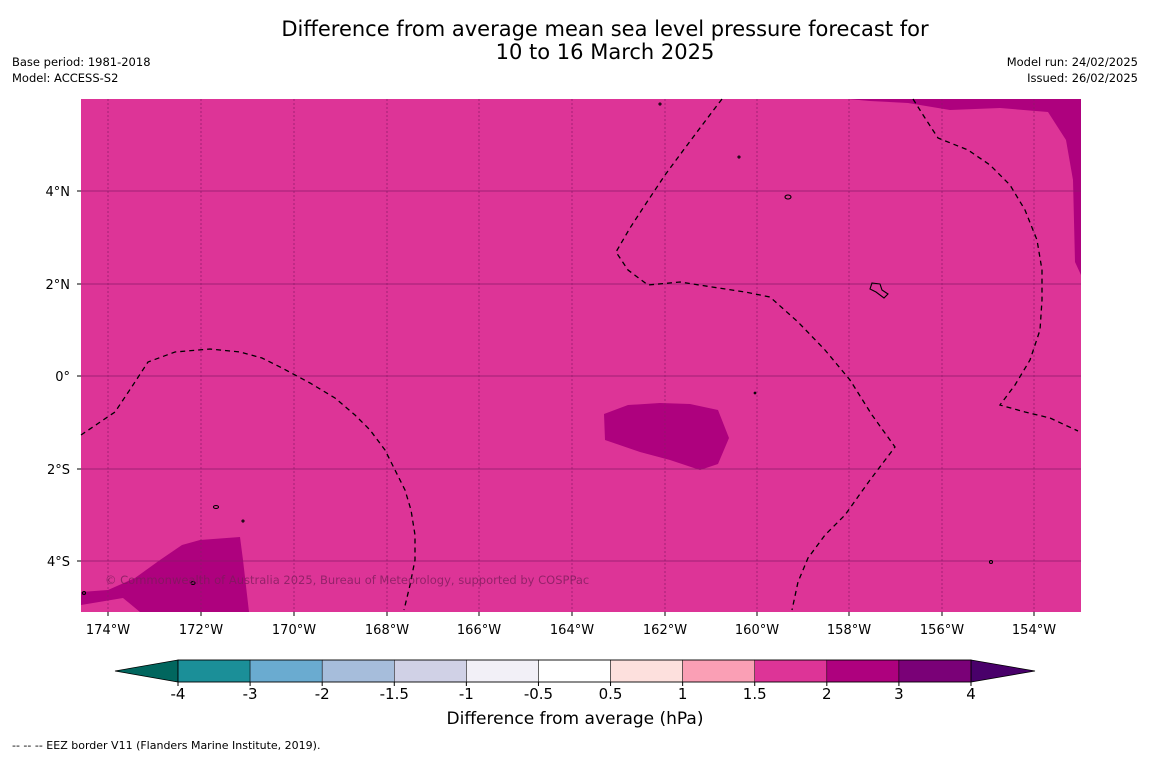  Describe the element at coordinates (248, 479) in the screenshot. I see `eez-border-west` at that location.